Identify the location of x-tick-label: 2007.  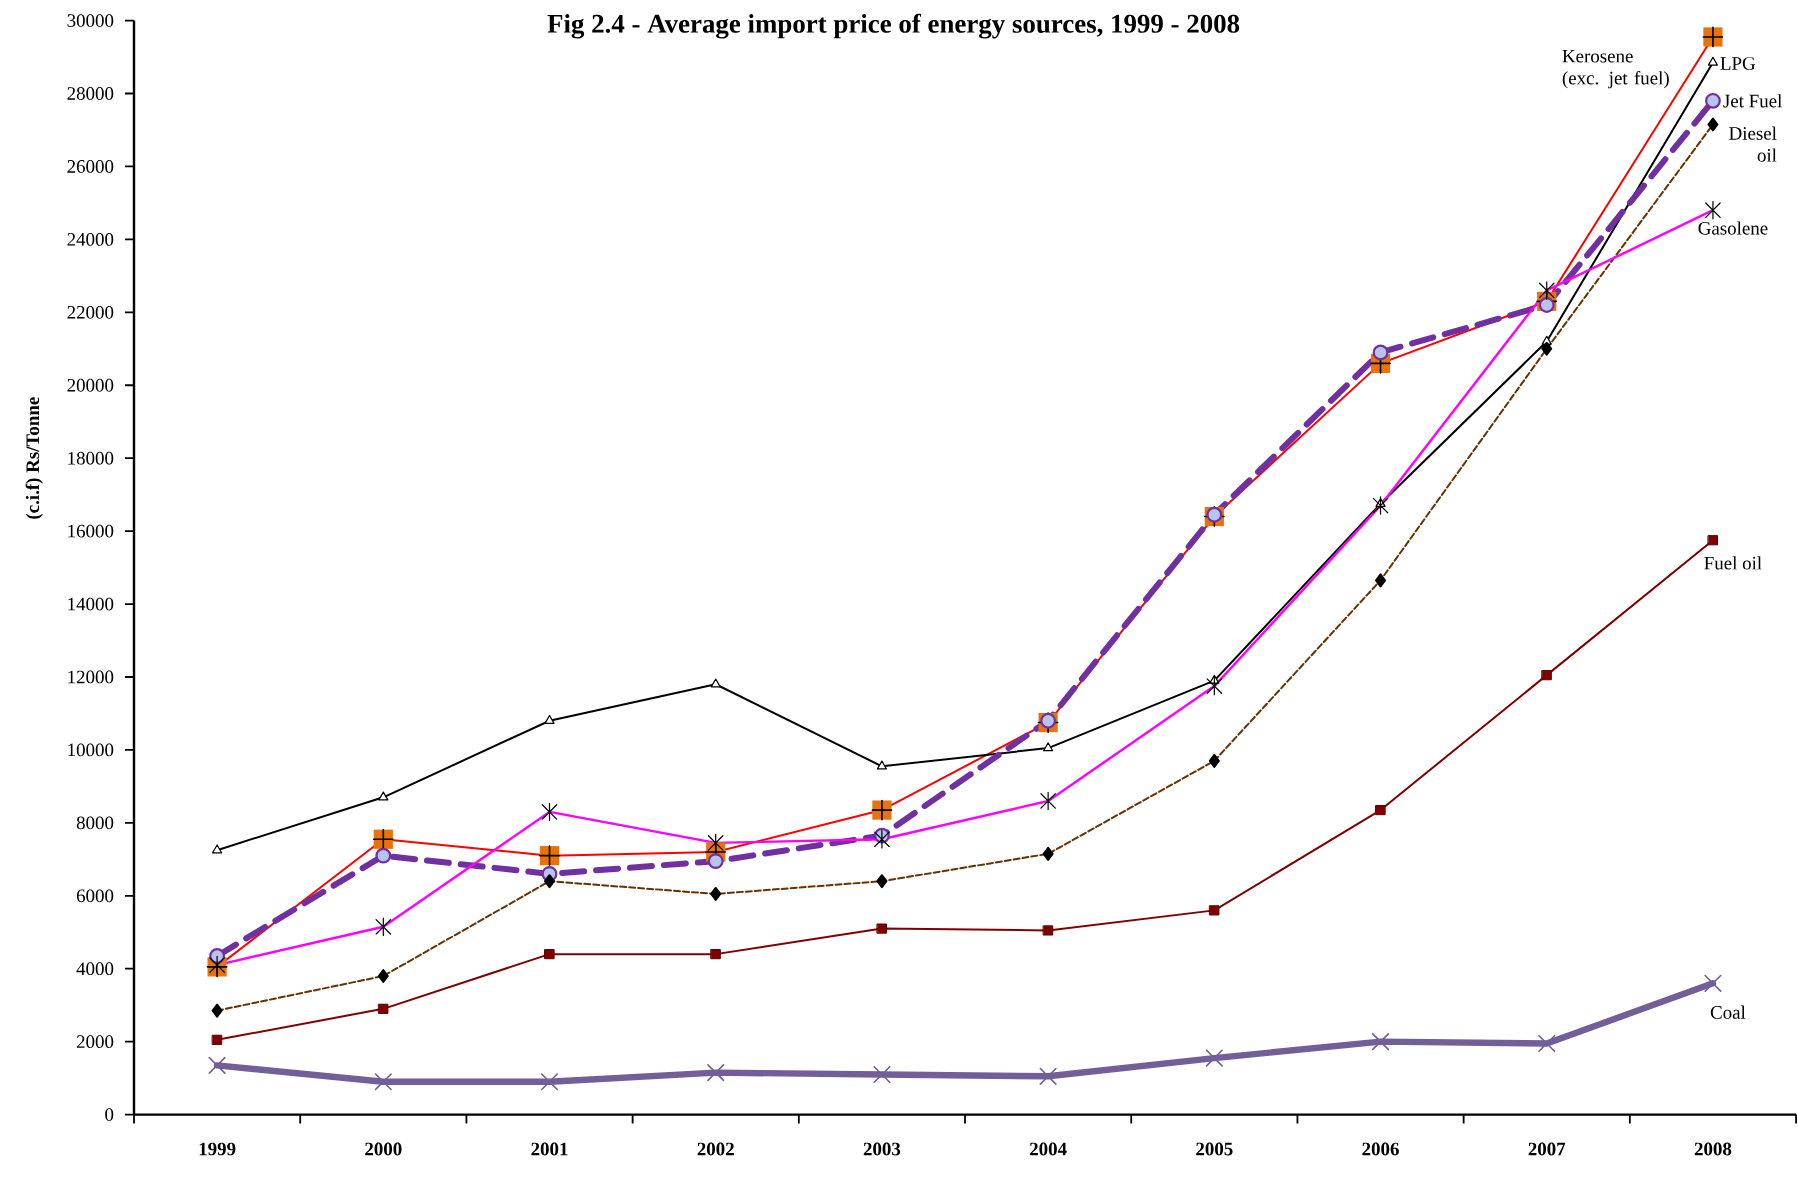
(1547, 1149).